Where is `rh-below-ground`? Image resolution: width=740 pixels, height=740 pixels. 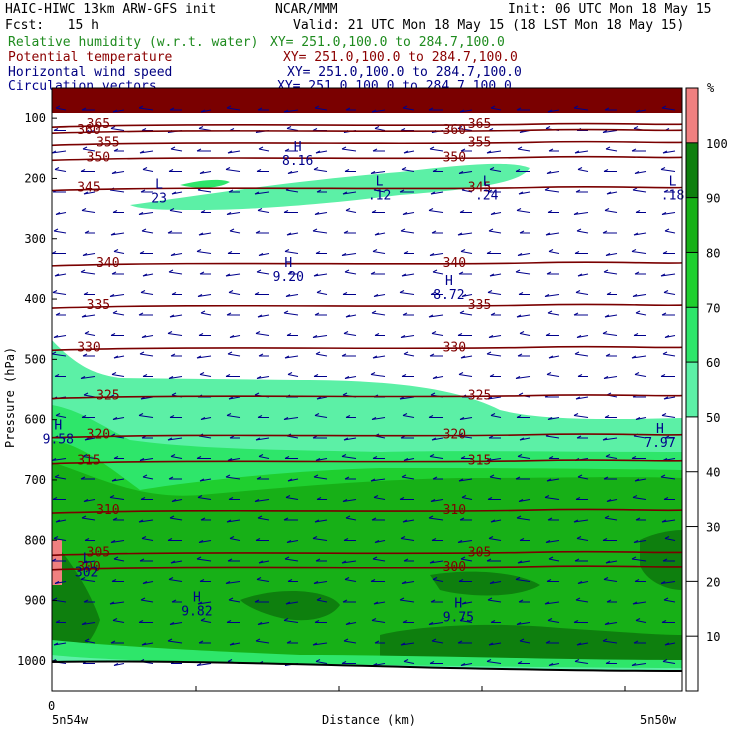 rh-below-ground is located at coordinates (367, 676).